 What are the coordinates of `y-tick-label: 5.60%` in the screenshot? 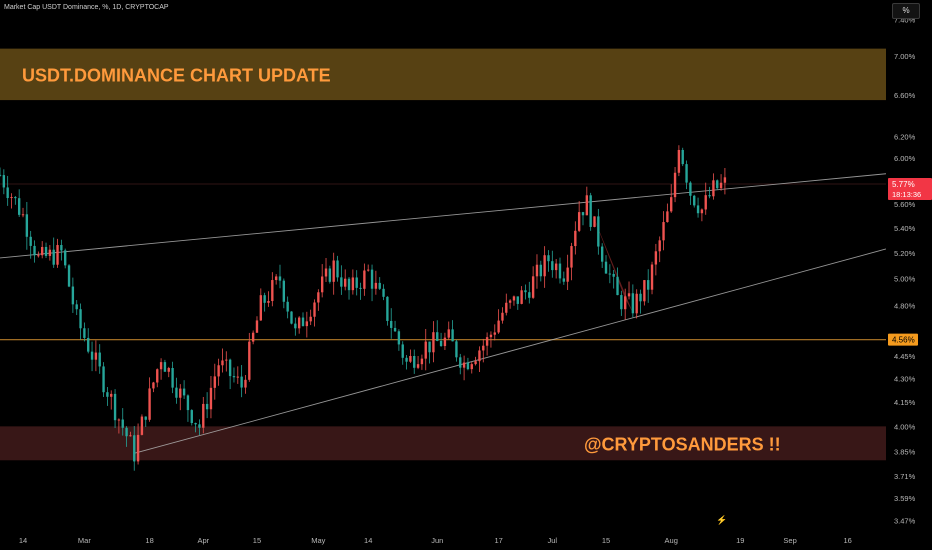 It's located at (905, 204).